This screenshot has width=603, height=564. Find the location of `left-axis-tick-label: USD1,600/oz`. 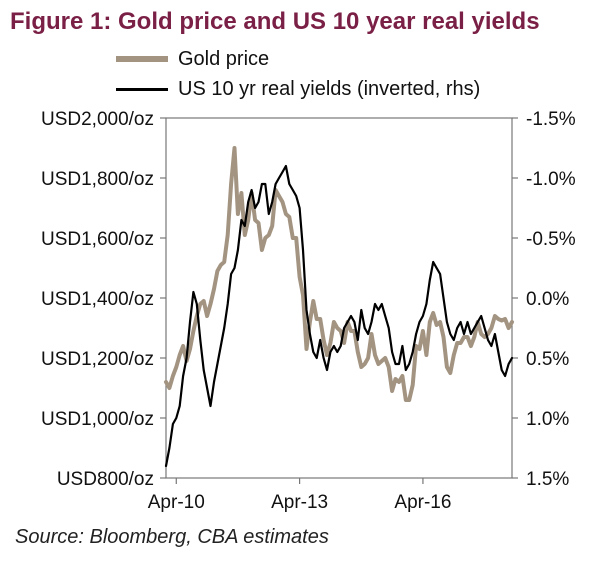

left-axis-tick-label: USD1,600/oz is located at coordinates (97, 239).